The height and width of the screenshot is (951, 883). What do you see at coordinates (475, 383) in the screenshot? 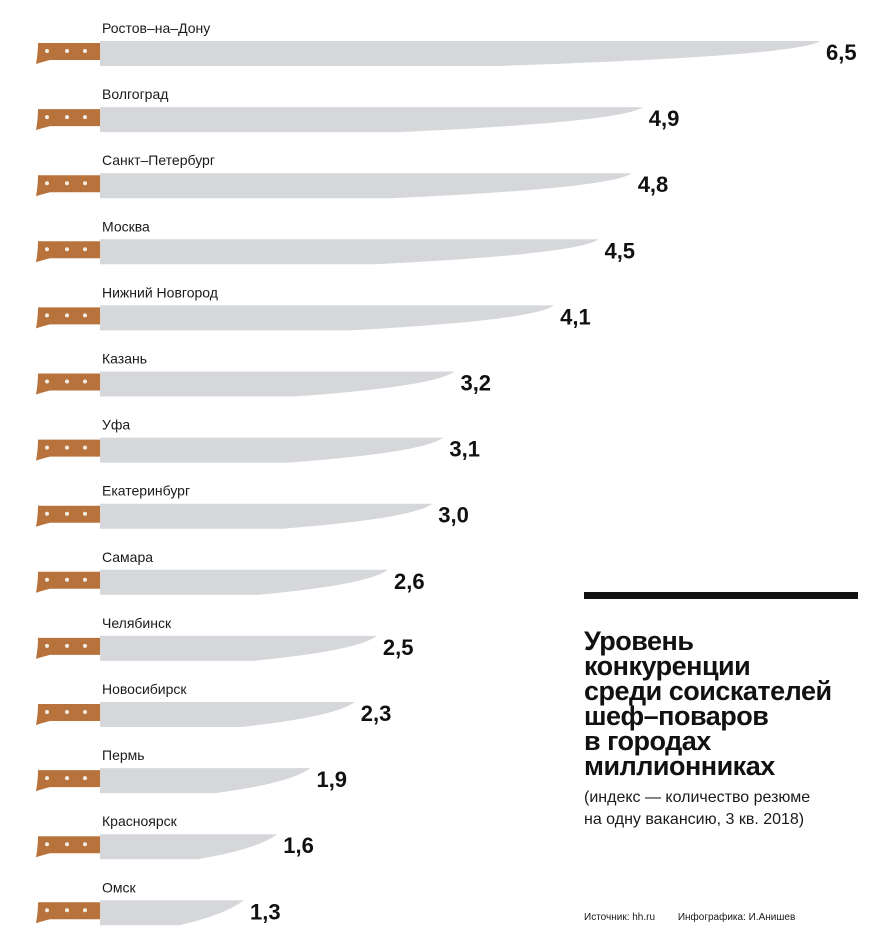
I see `value-label: 3,2` at bounding box center [475, 383].